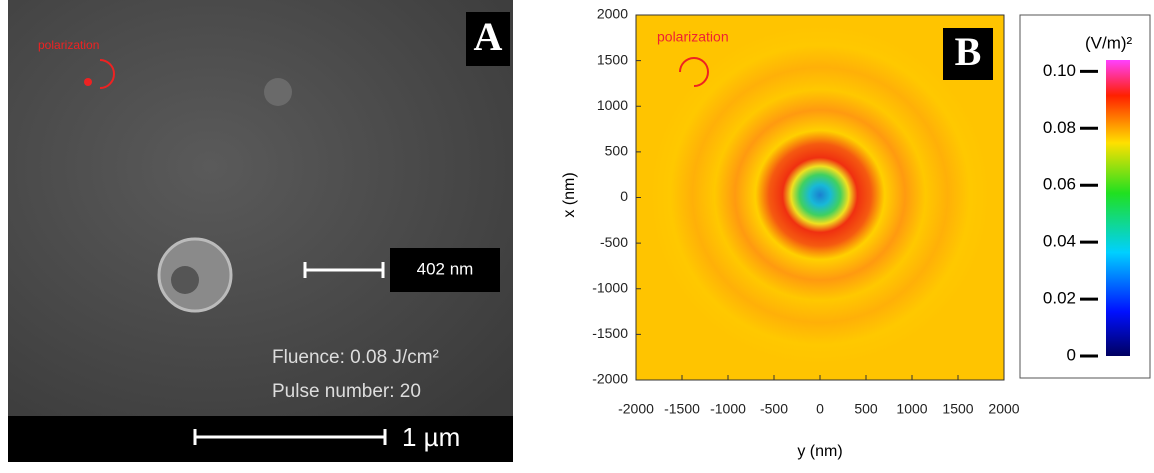 The image size is (1154, 473). I want to click on y-tick-label: -2000, so click(610, 379).